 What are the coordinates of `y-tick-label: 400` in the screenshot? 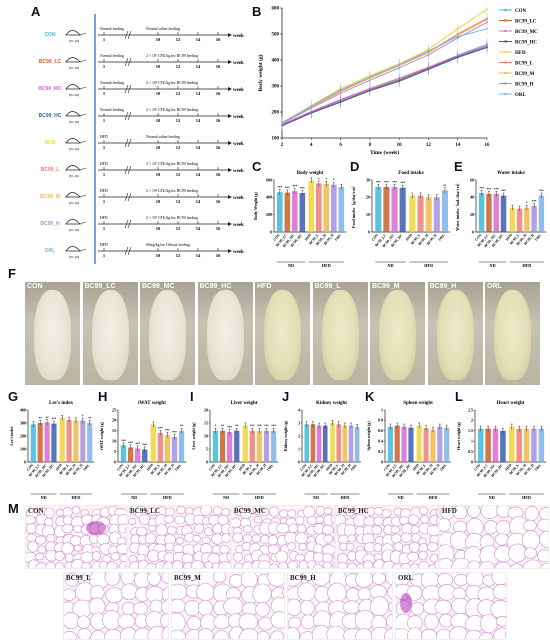 It's located at (23, 409).